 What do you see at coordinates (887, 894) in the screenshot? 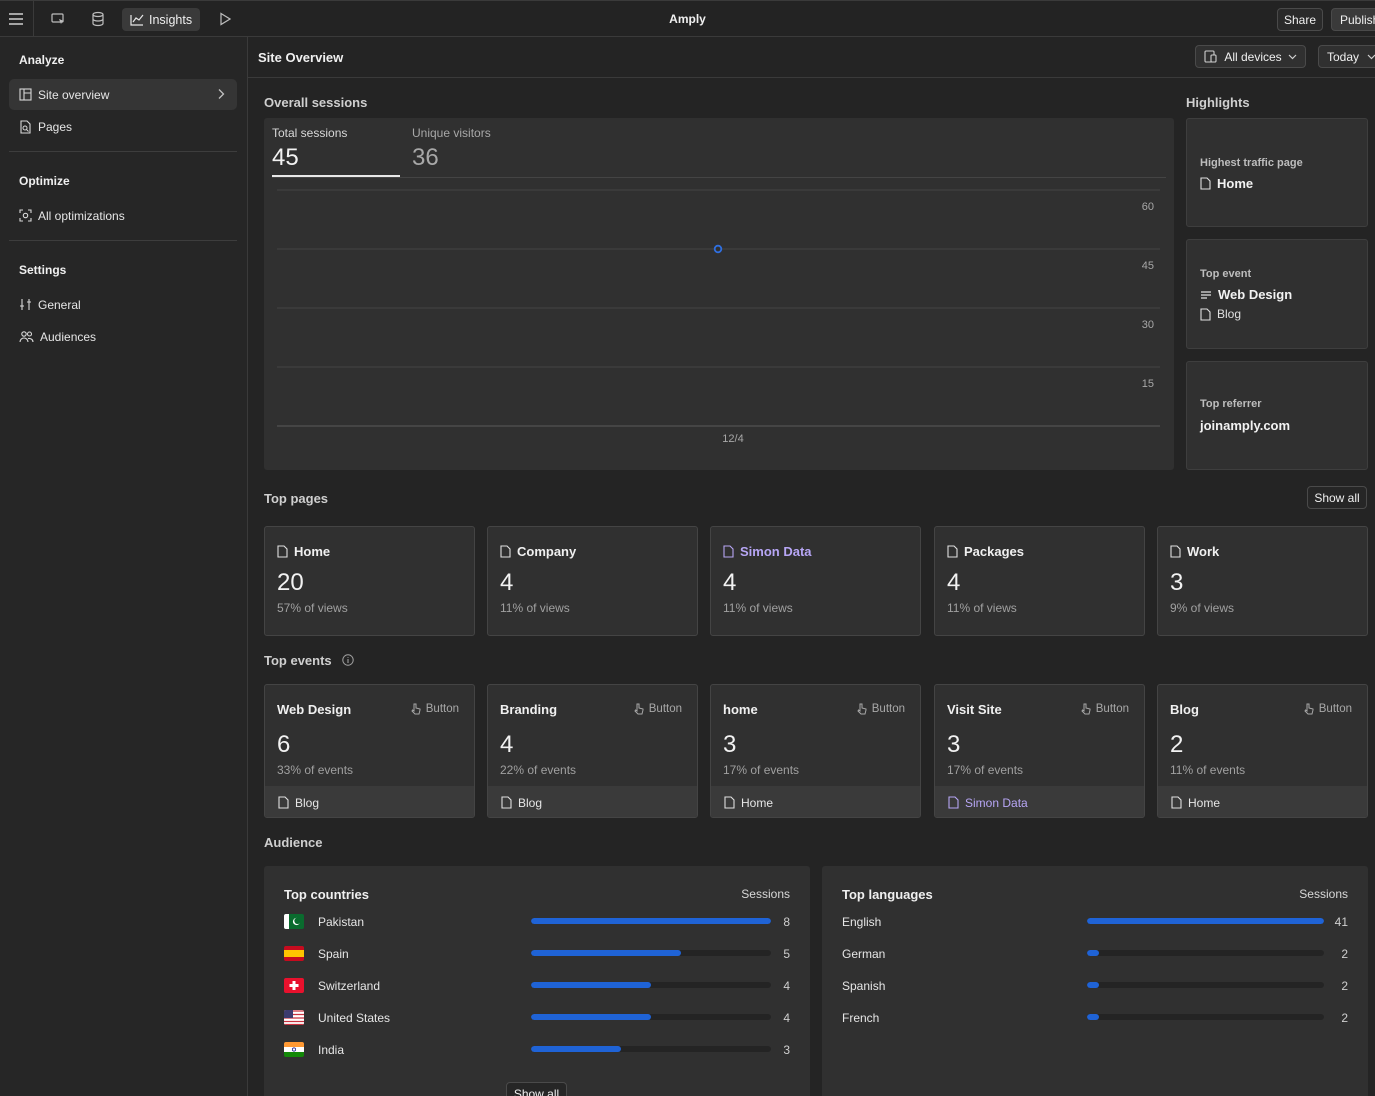
I see `top-languages-title: Top languages` at bounding box center [887, 894].